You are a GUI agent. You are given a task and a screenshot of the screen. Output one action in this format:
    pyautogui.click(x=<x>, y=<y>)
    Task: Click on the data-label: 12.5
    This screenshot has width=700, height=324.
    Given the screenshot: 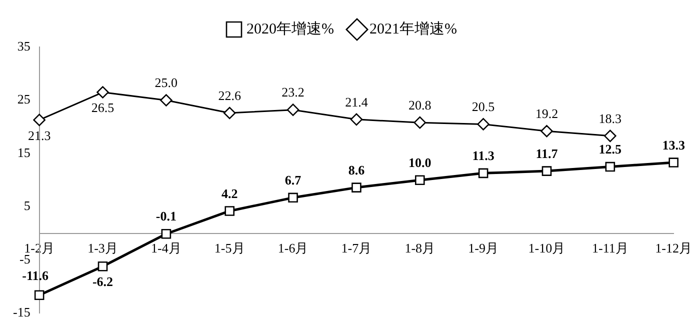 What is the action you would take?
    pyautogui.click(x=610, y=149)
    